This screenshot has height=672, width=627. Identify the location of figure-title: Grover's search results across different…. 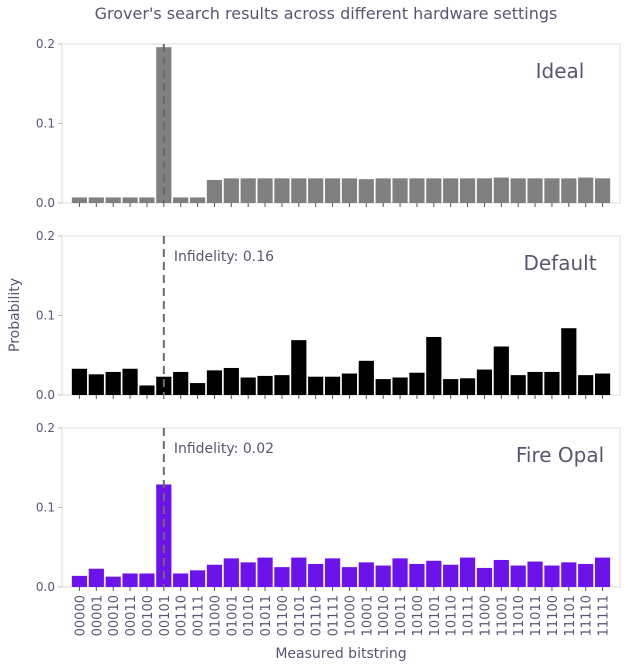
(326, 13).